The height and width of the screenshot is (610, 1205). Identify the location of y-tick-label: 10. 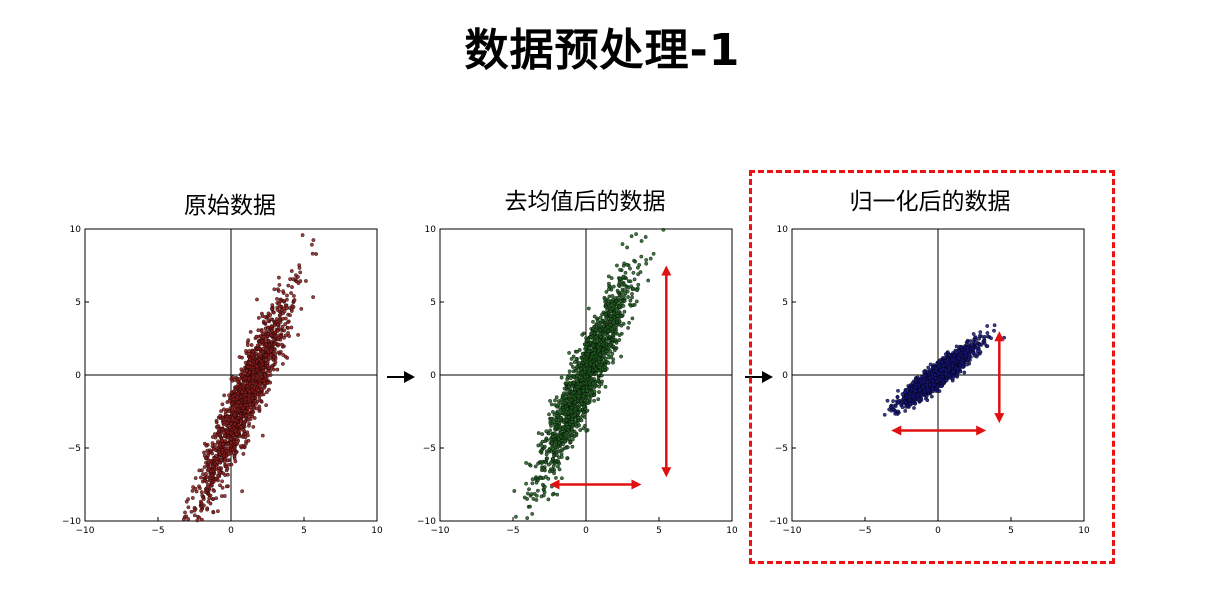
(783, 230).